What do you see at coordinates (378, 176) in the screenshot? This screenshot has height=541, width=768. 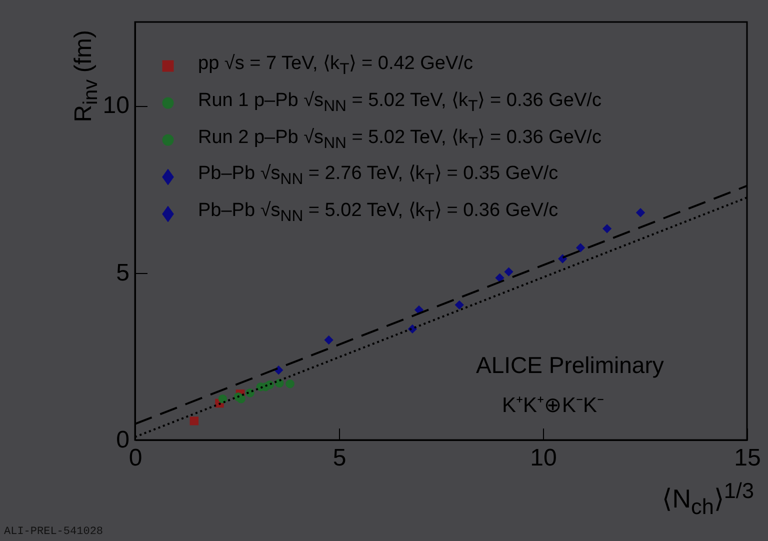 I see `legend-label: Pb–Pb √s$_{NN}$ = 2.76 TeV, ⟨k$_{T}$⟩ = 0.35 GeV/c` at bounding box center [378, 176].